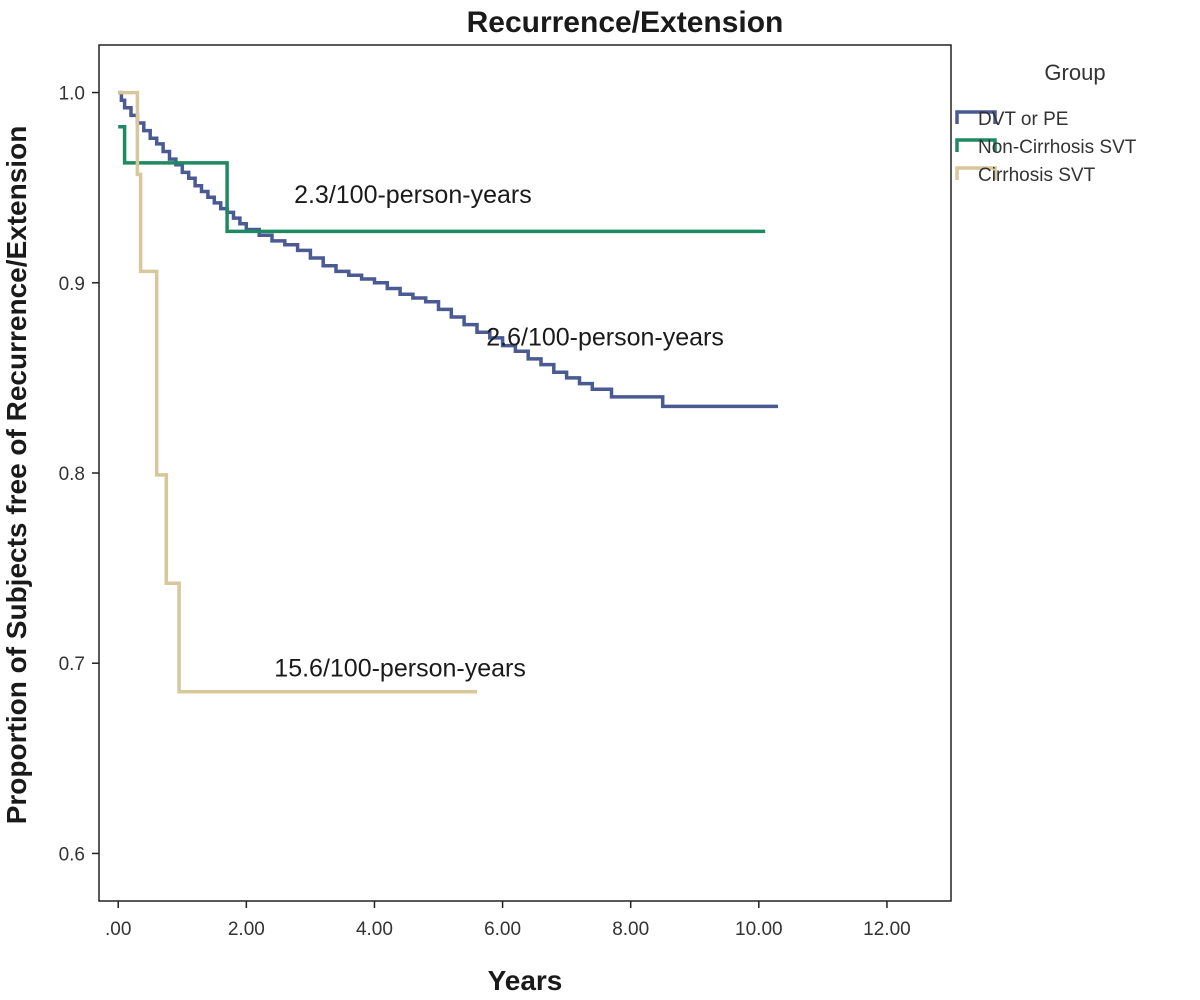  Describe the element at coordinates (400, 669) in the screenshot. I see `rate-annotation: 15.6/100-person-years` at that location.